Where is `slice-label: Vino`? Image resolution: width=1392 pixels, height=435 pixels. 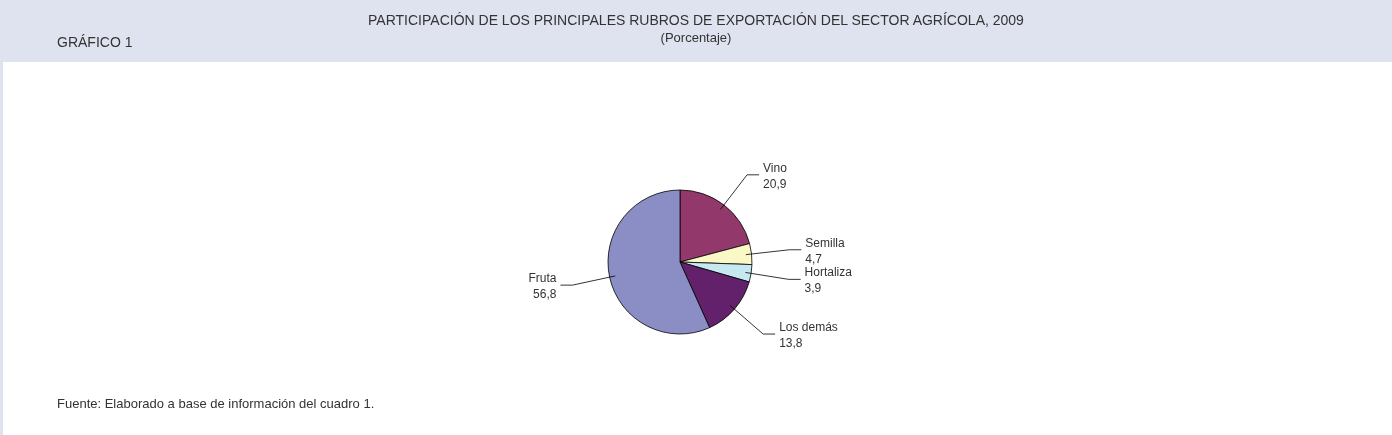 slice-label: Vino is located at coordinates (775, 167).